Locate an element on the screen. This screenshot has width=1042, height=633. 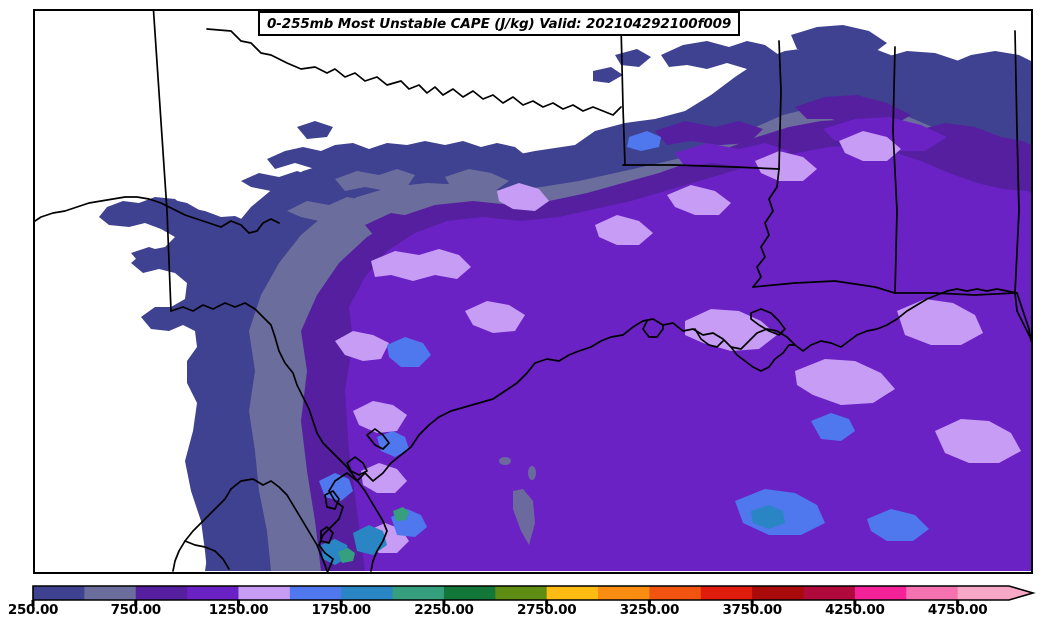
colorbar-extend-arrow is located at coordinates (1021, 593).